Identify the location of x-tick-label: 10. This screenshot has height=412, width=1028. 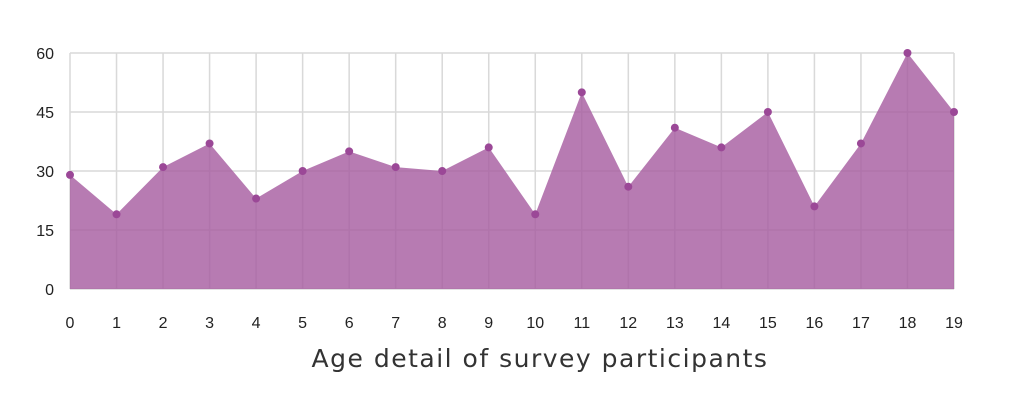
(535, 323).